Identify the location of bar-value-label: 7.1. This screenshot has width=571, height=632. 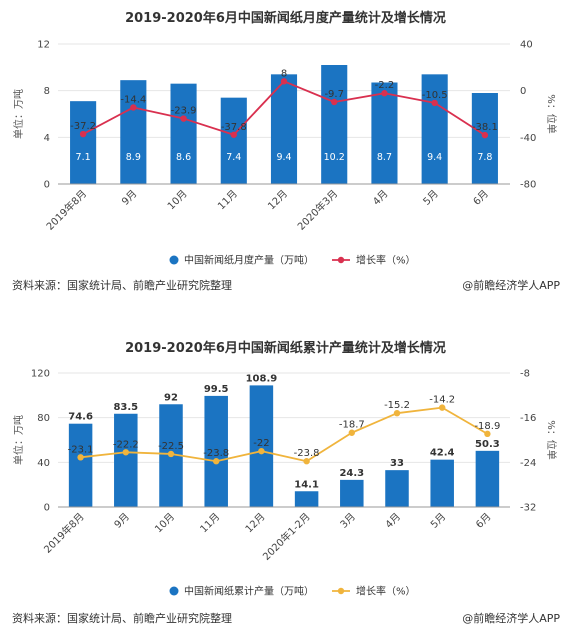
(83, 157).